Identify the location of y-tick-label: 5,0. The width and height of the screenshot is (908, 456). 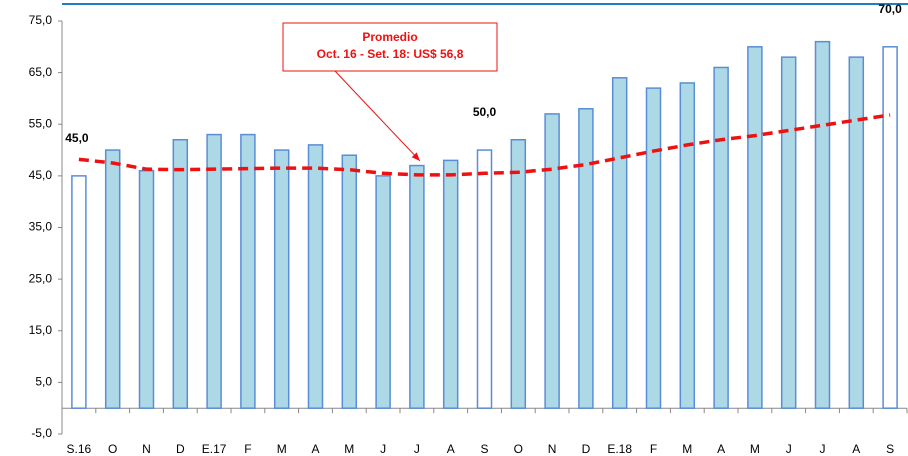
(43, 382).